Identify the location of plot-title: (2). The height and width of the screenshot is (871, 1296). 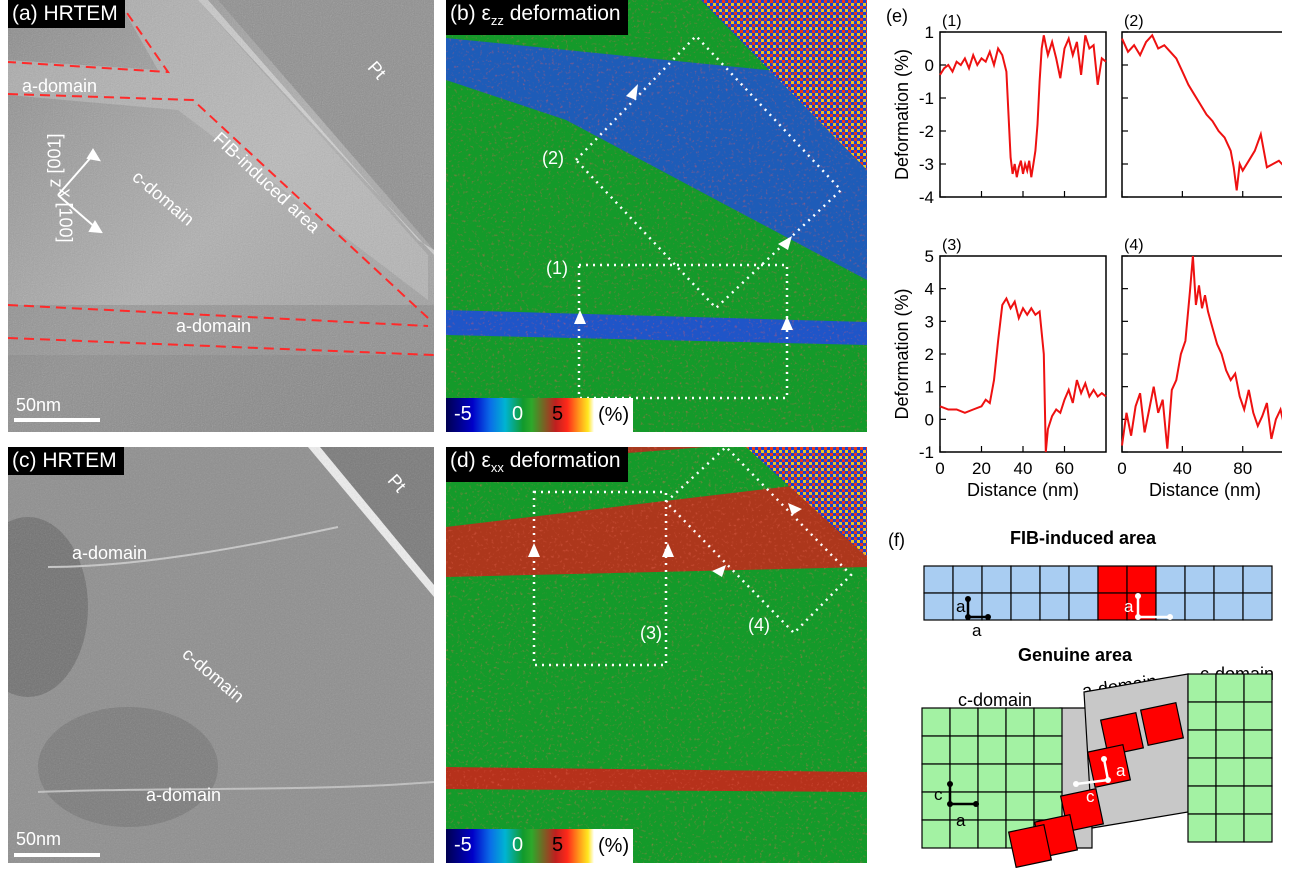
(1134, 21).